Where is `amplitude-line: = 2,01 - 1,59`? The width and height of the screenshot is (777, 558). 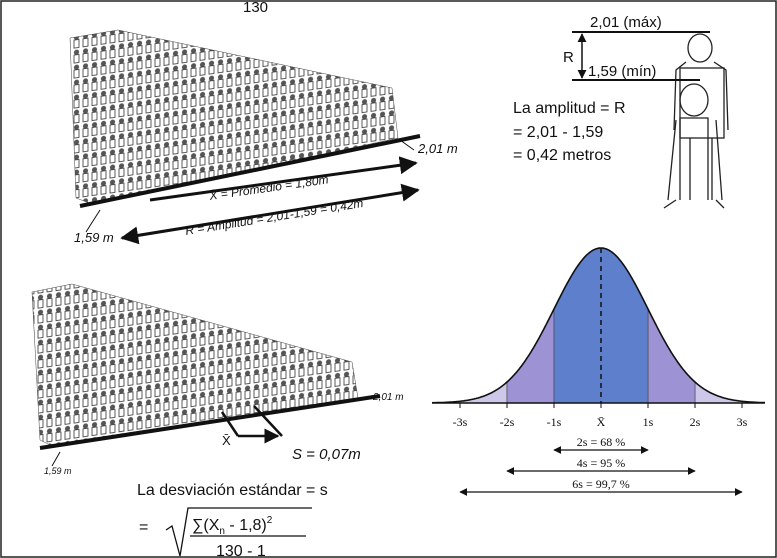
amplitude-line: = 2,01 - 1,59 is located at coordinates (558, 132).